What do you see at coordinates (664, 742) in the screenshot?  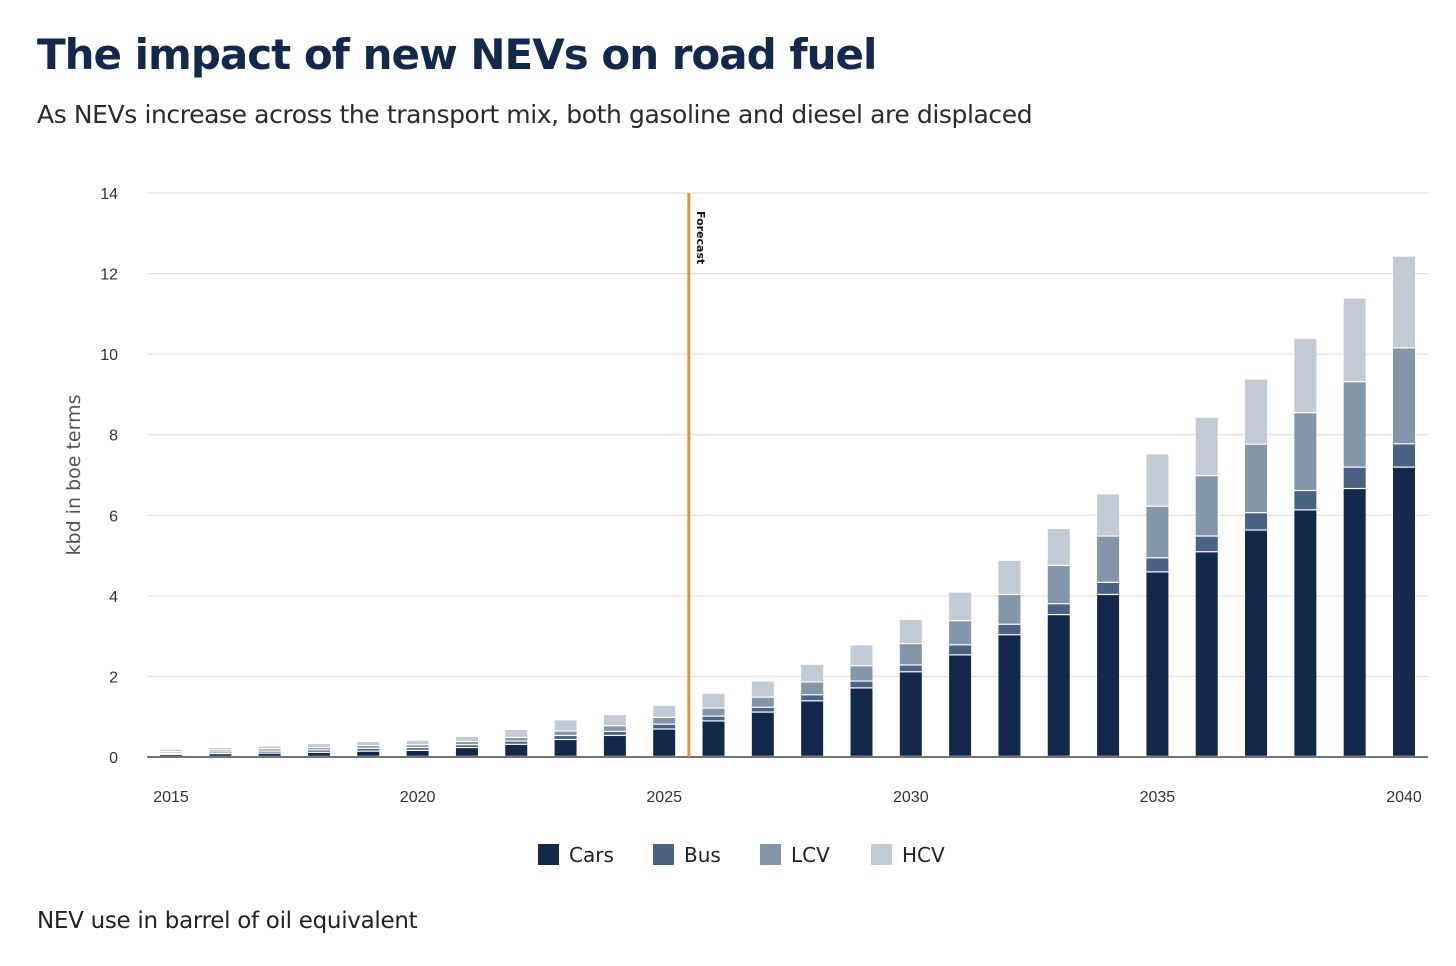 I see `bar-cars-2025` at bounding box center [664, 742].